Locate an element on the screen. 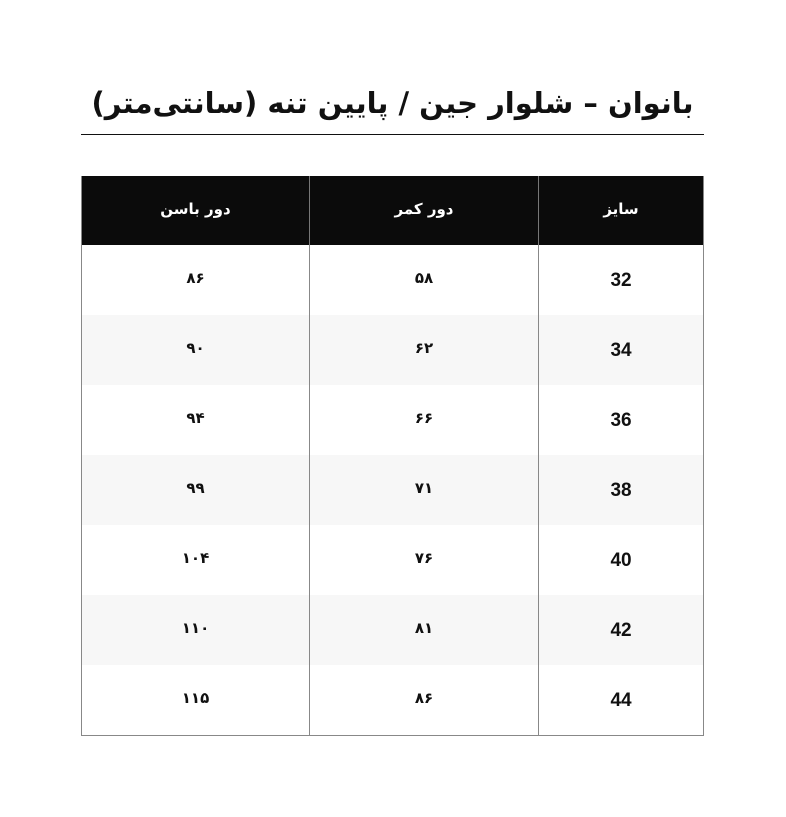 This screenshot has width=786, height=817. size-cell: 44 is located at coordinates (621, 700).